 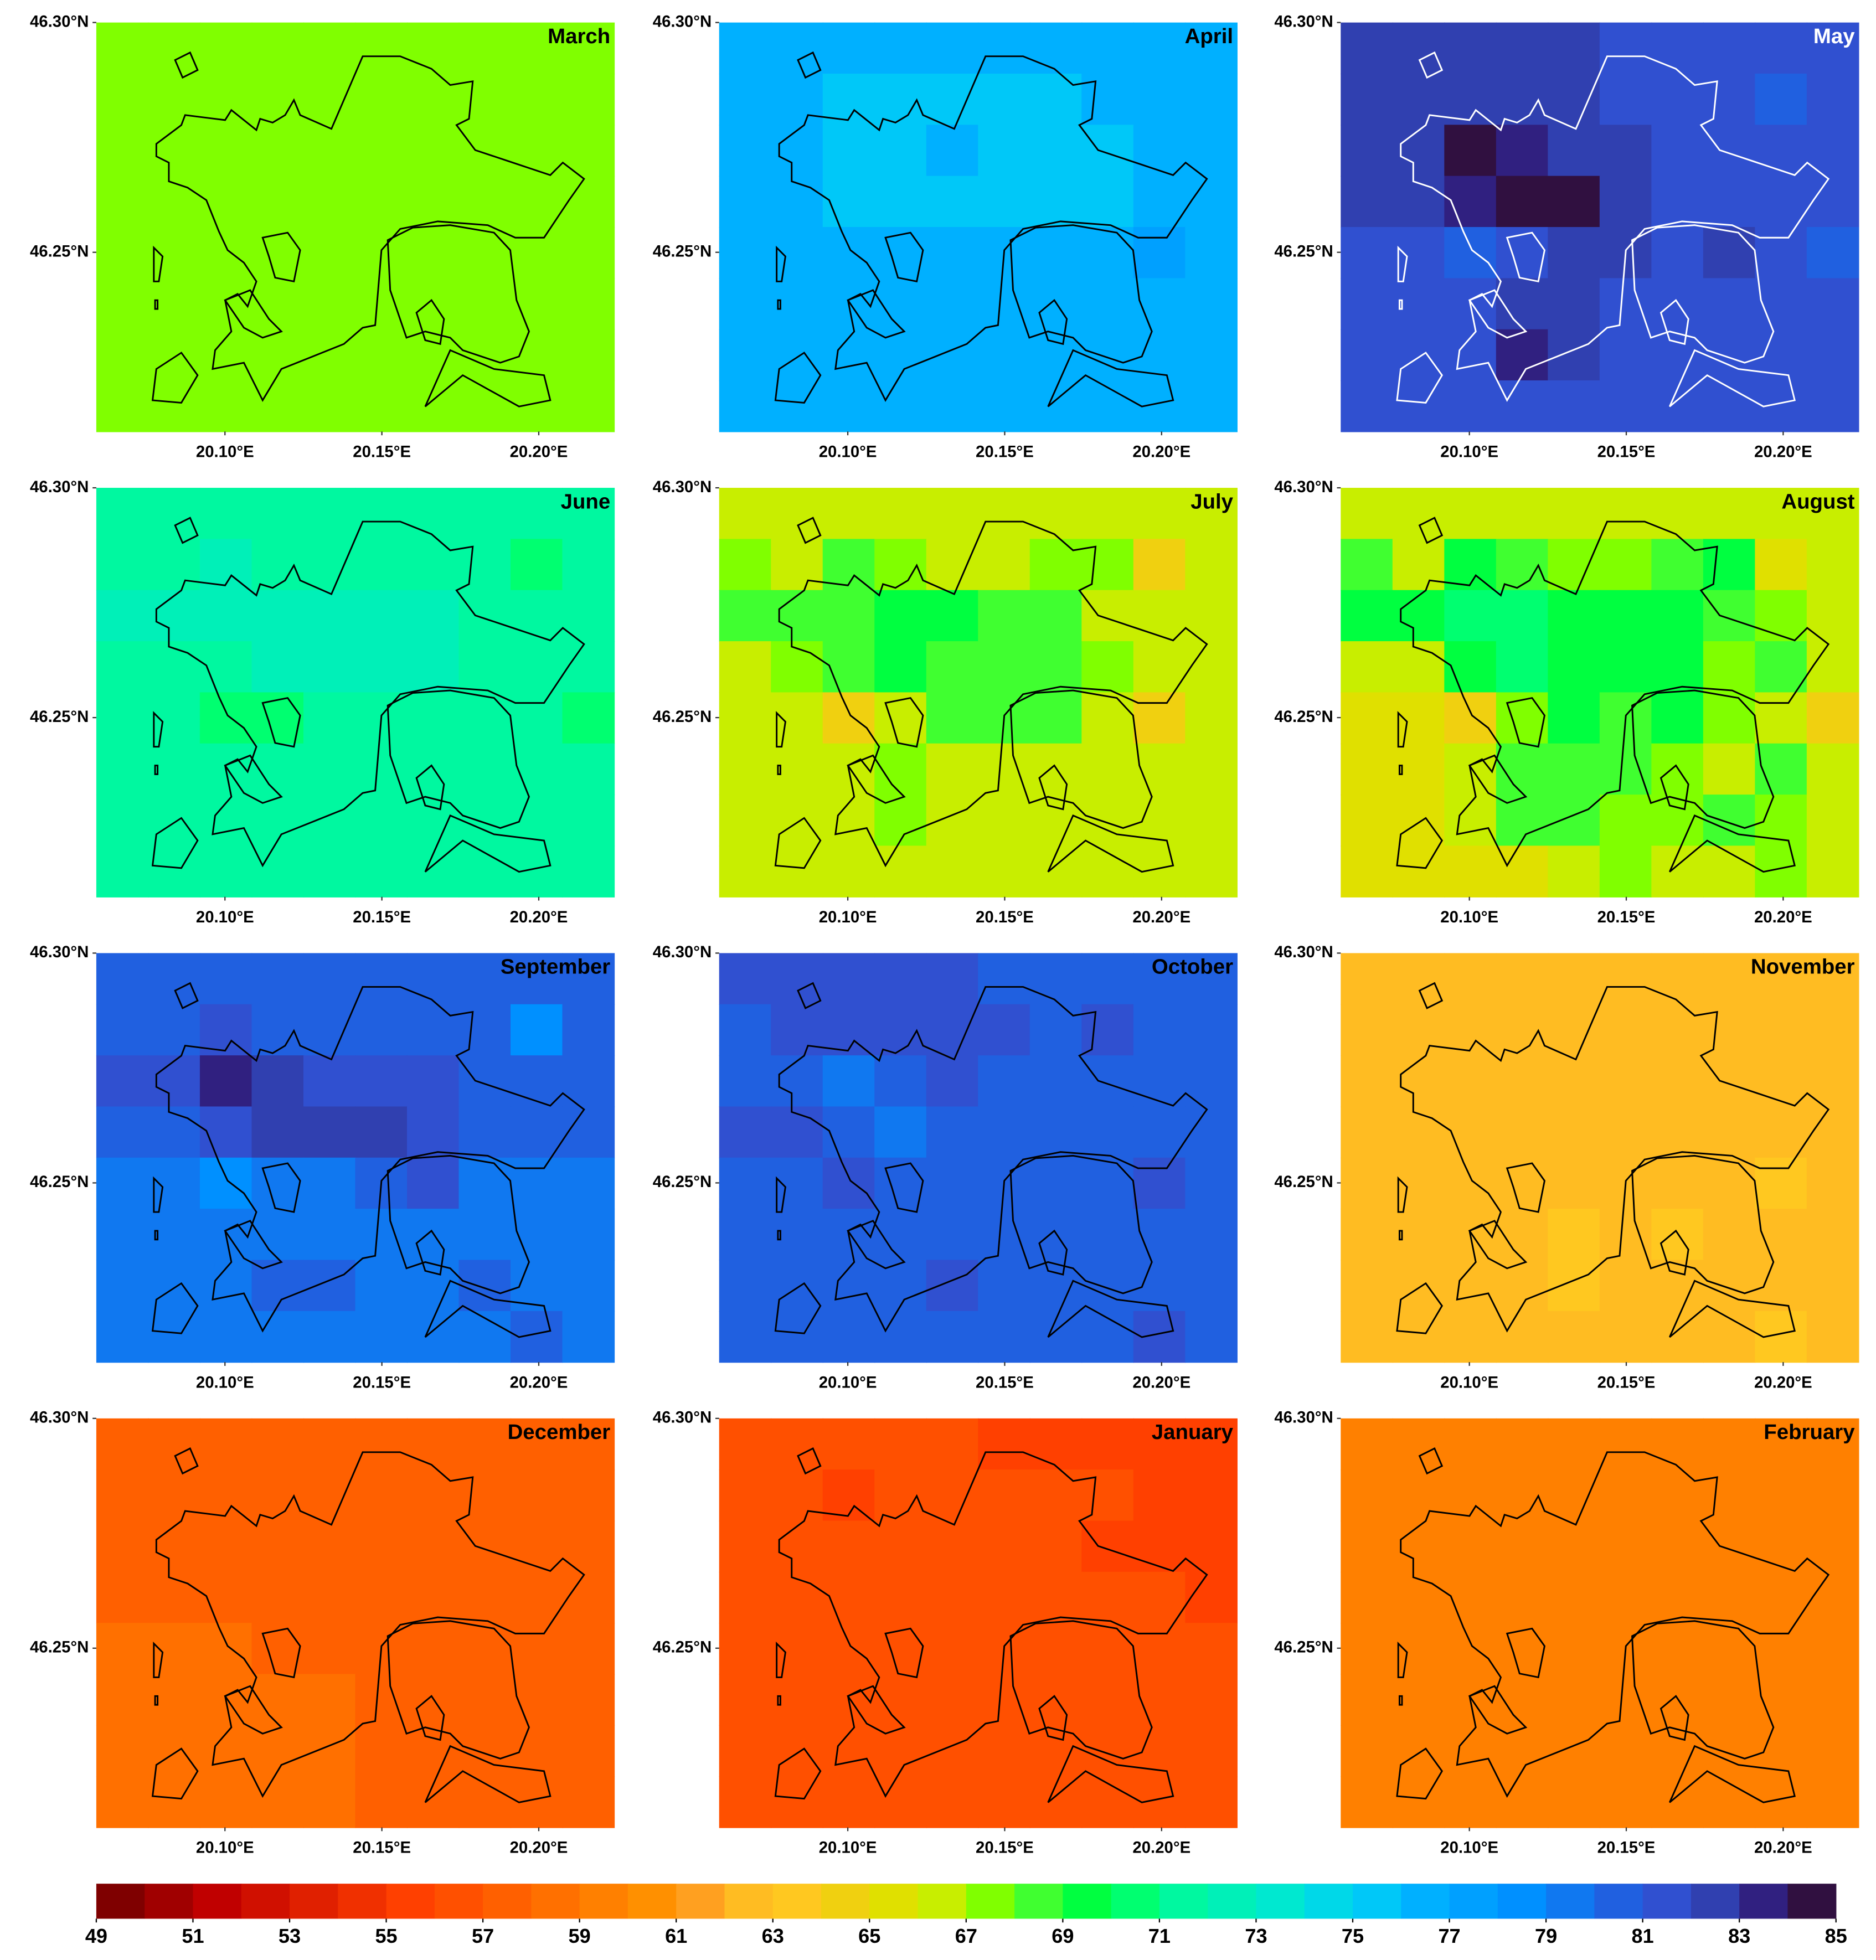 What do you see at coordinates (193, 1936) in the screenshot?
I see `colorbar-tick-label: 51` at bounding box center [193, 1936].